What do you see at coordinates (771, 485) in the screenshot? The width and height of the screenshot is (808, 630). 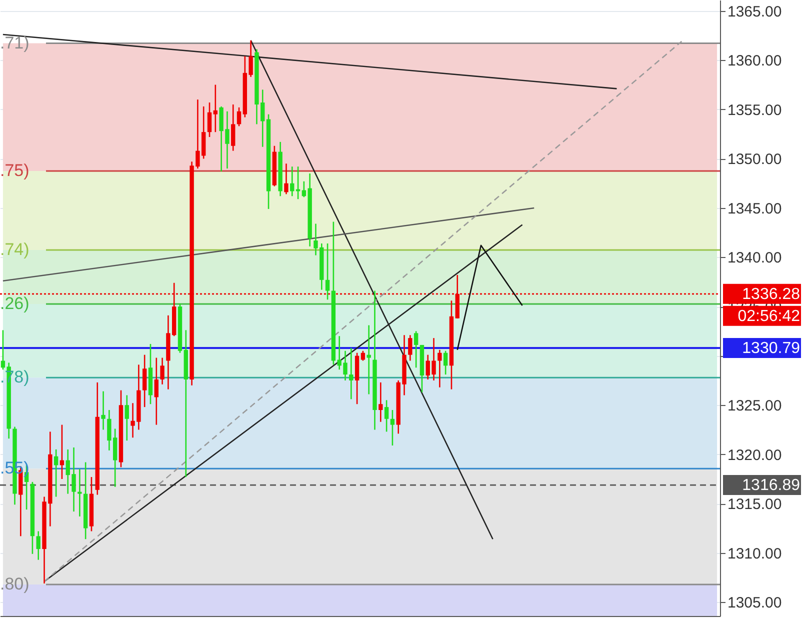 I see `ref-line-label: 1316.89` at bounding box center [771, 485].